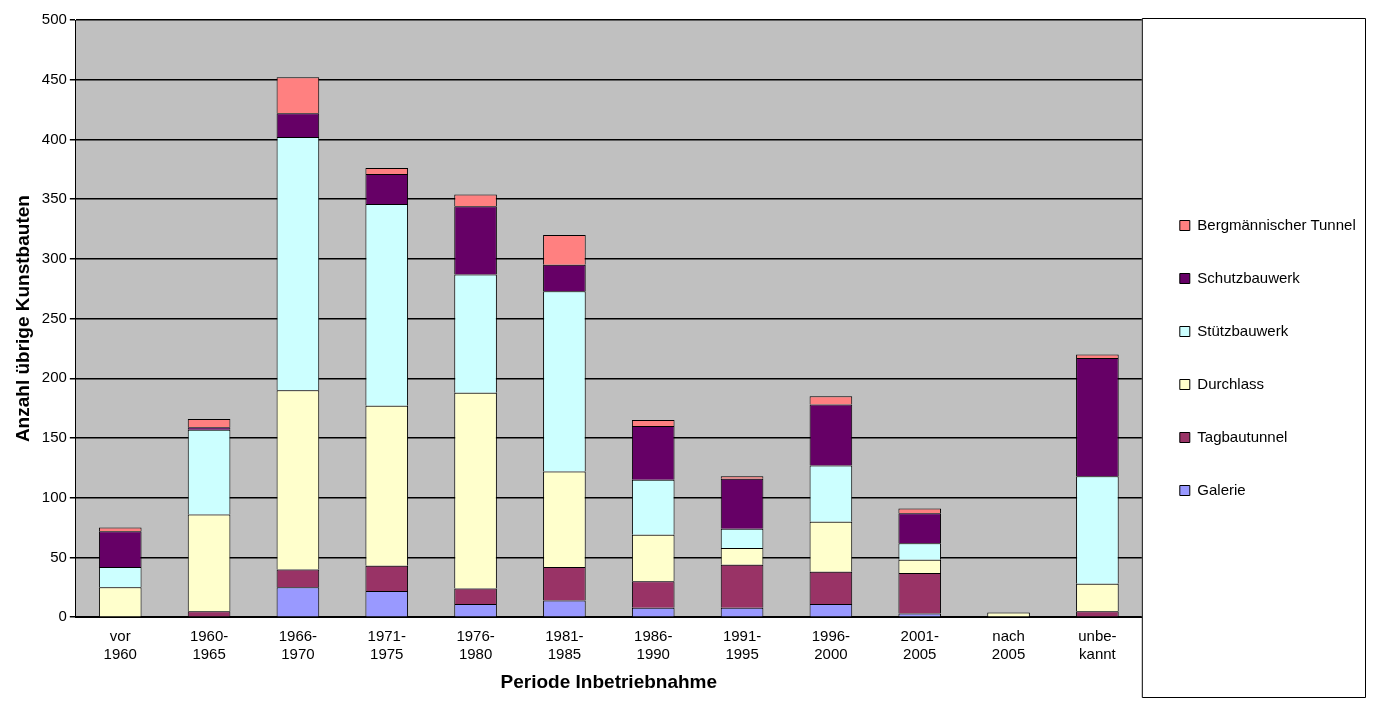  I want to click on legend-label: Durchlass, so click(1230, 383).